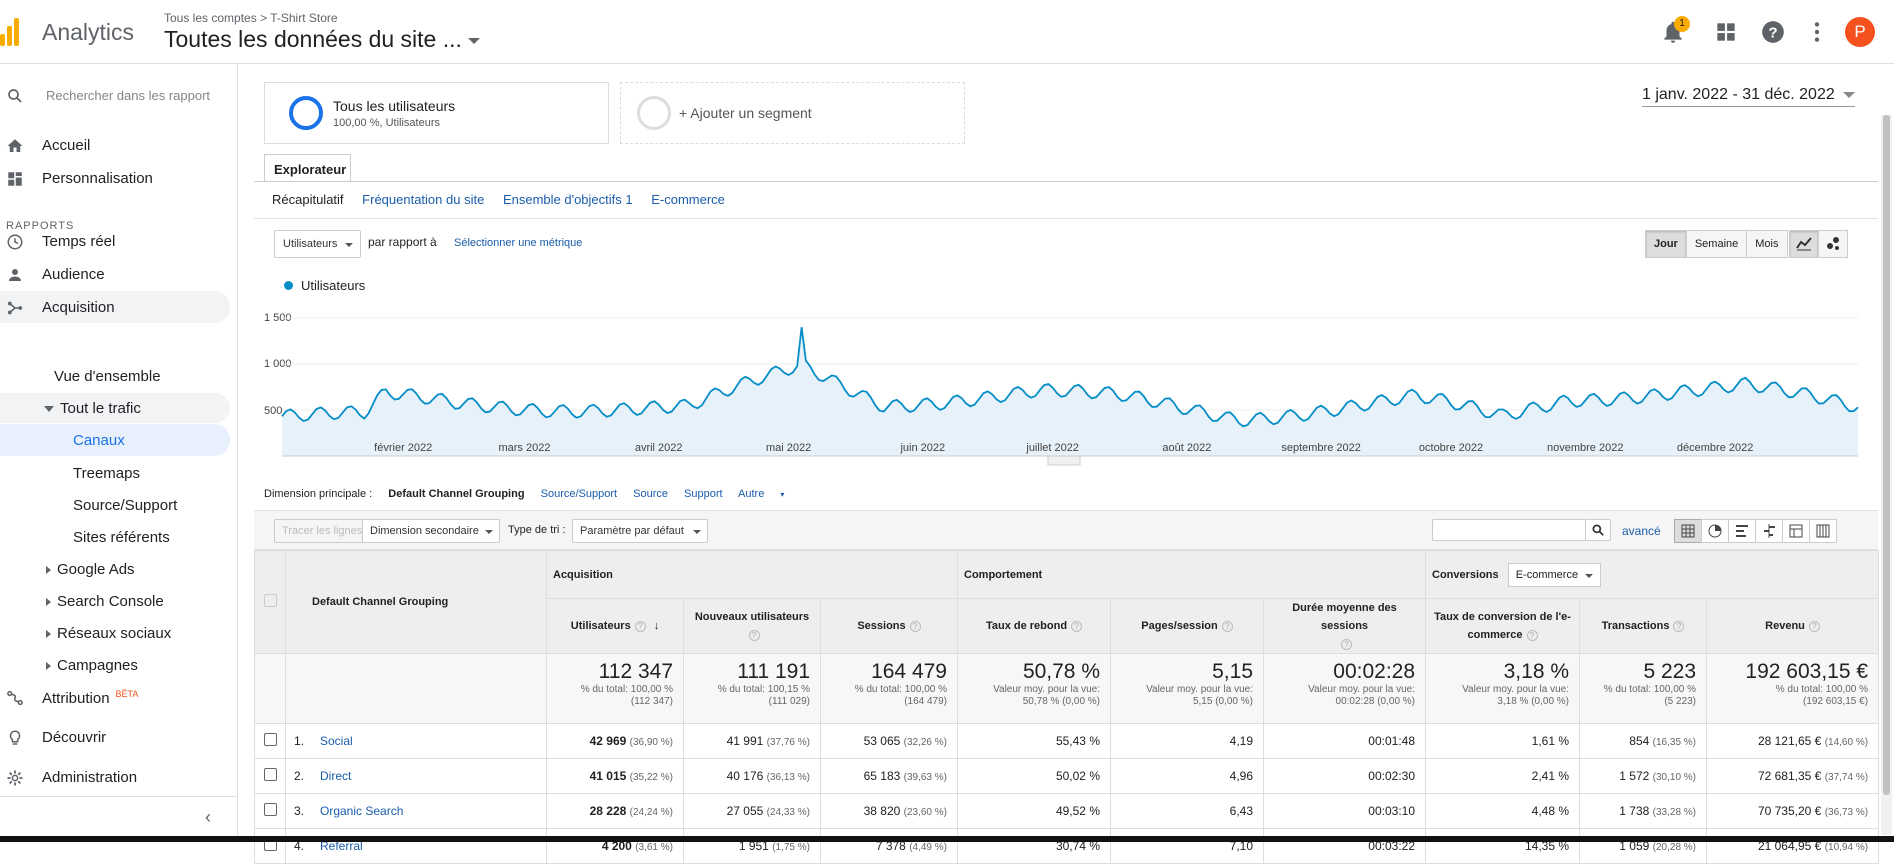  Describe the element at coordinates (115, 697) in the screenshot. I see `sidebar-item-attribution: Attribution BÊTA` at that location.